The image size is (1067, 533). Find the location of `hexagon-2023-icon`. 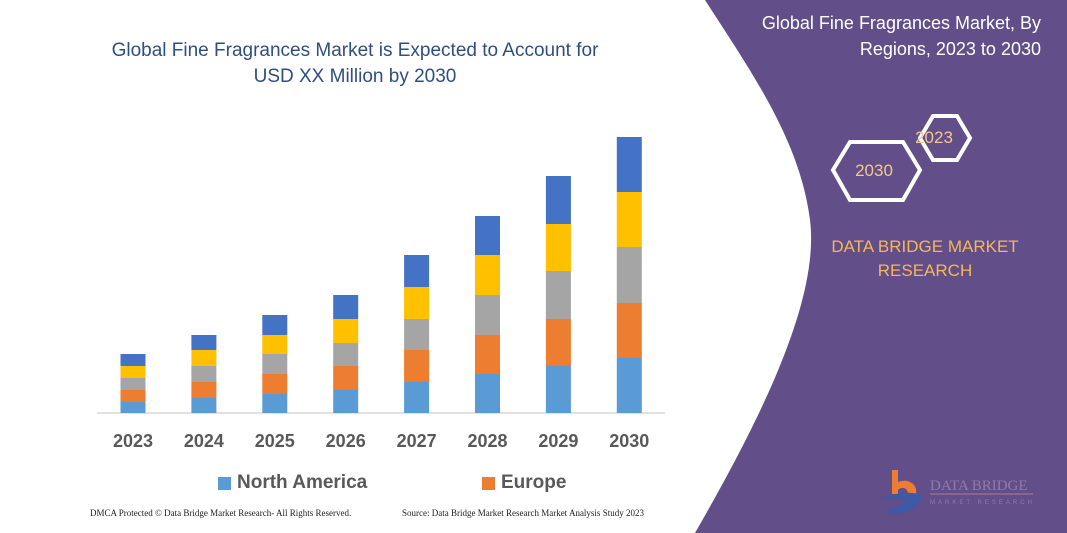

hexagon-2023-icon is located at coordinates (945, 138).